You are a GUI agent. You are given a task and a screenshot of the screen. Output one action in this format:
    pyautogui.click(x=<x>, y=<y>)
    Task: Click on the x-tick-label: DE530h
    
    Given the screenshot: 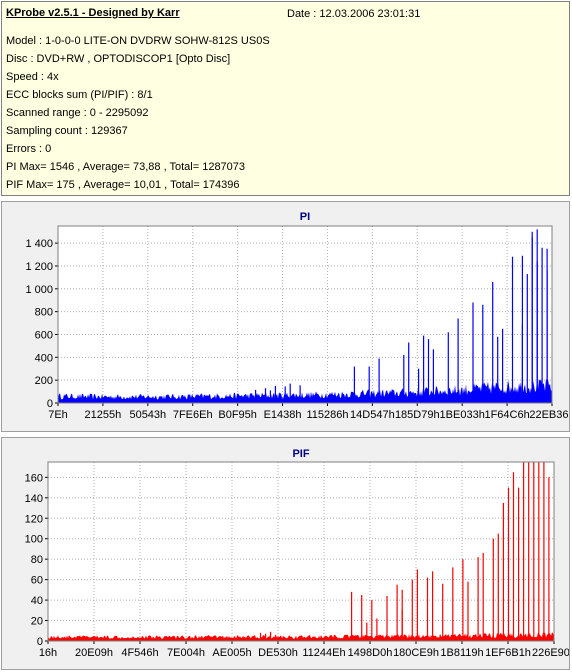 What is the action you would take?
    pyautogui.click(x=278, y=653)
    